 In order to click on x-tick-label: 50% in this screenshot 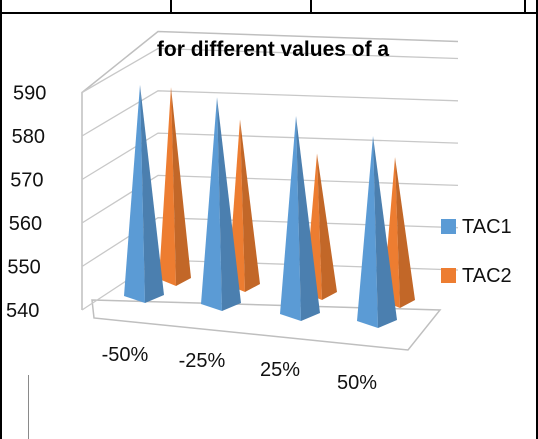, I will do `click(357, 383)`.